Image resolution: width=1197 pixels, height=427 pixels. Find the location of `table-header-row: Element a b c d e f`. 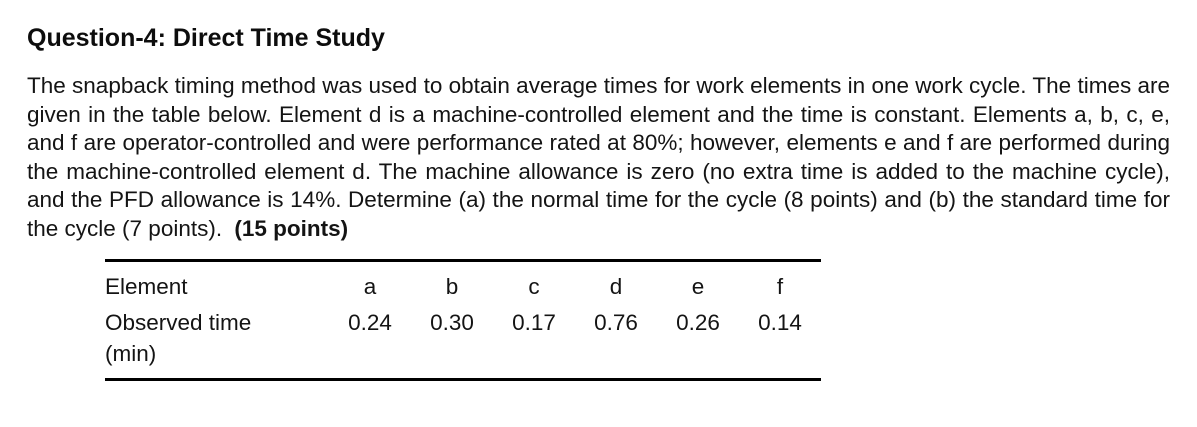

table-header-row: Element a b c d e f is located at coordinates (463, 284).